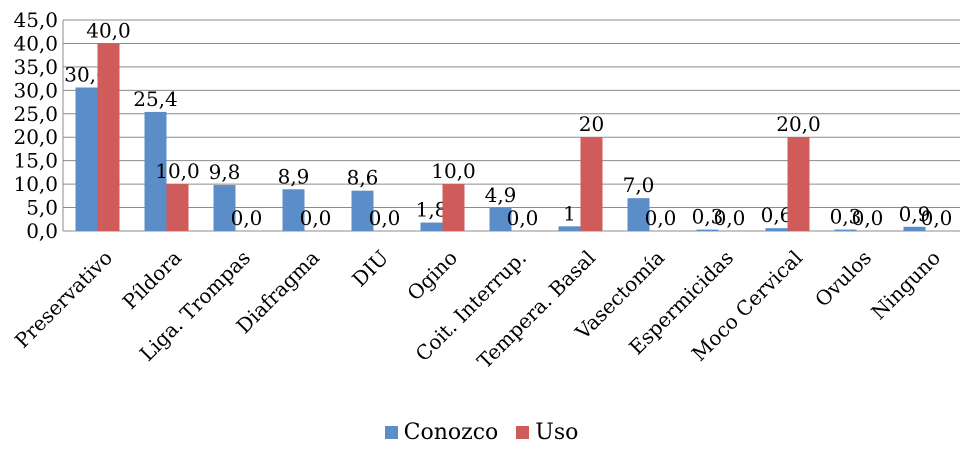  I want to click on legend-item-uso: Uso, so click(547, 432).